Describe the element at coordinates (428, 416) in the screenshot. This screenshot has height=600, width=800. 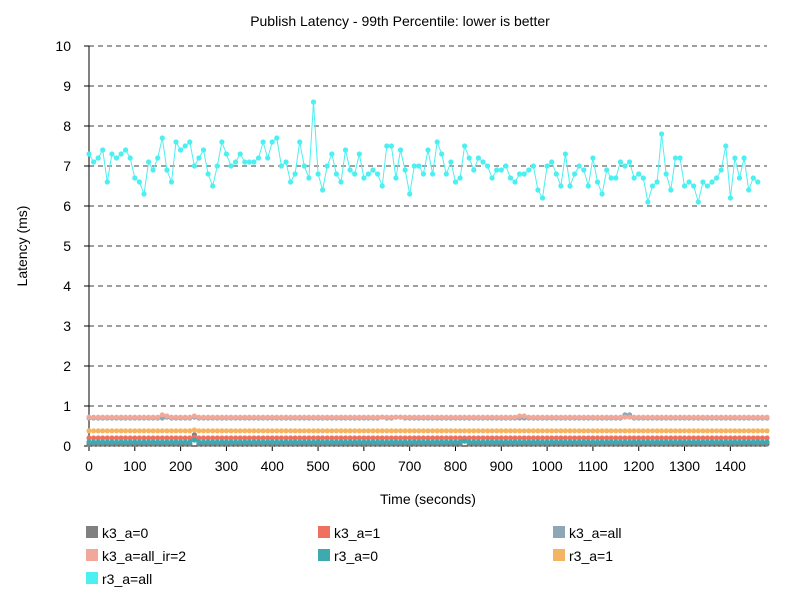
I see `series-k3_a=all_ir=2` at that location.